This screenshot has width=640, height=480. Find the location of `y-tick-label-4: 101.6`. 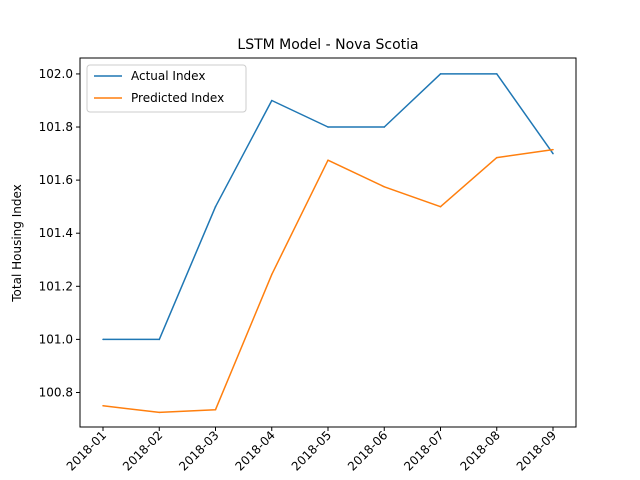

y-tick-label-4: 101.6 is located at coordinates (56, 180).